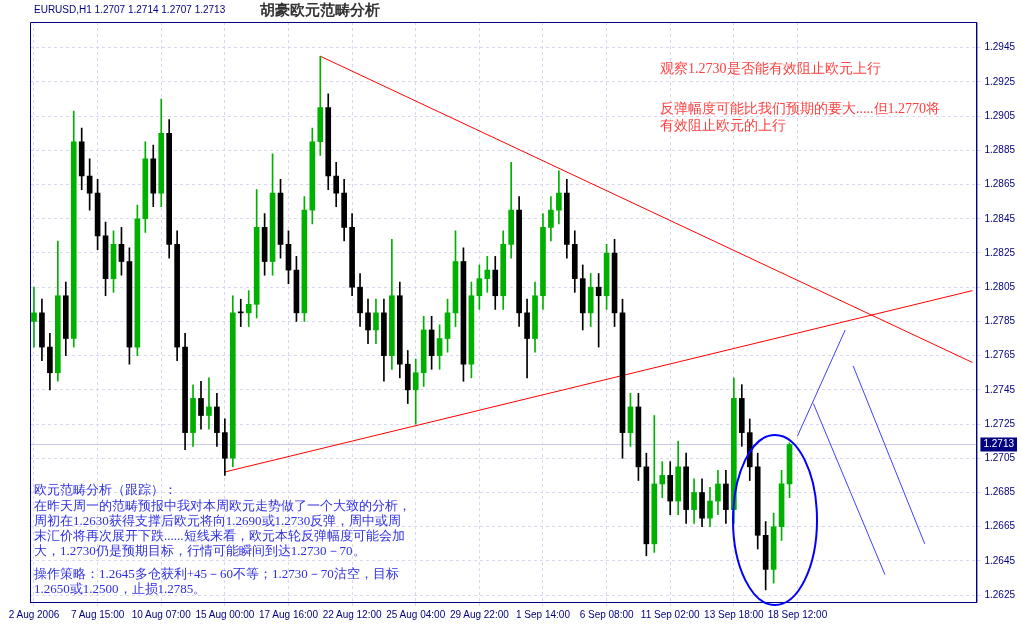 The height and width of the screenshot is (626, 1021). I want to click on y-tick-label: 1.2825, so click(1000, 252).